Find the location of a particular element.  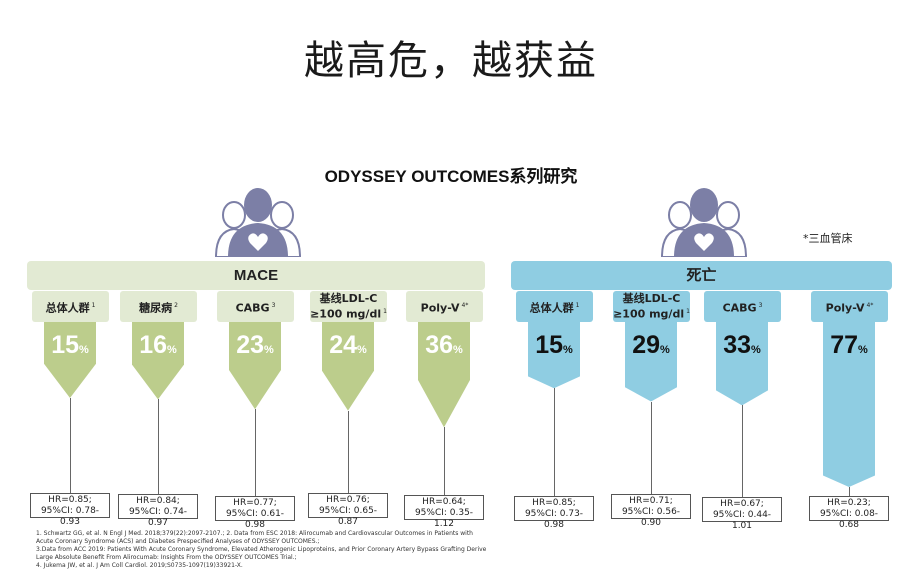

hazard-ratio-box: HR=0.84; 95%CI: 0.74-0.97 is located at coordinates (158, 511).